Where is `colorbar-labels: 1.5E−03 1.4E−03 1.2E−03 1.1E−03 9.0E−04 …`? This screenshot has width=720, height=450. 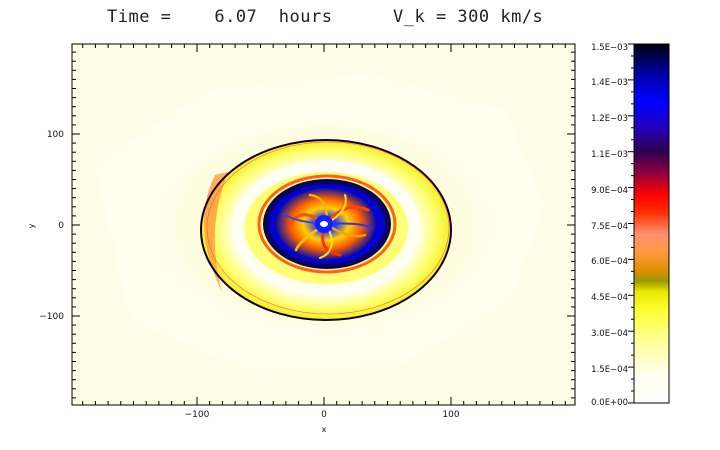
colorbar-labels: 1.5E−03 1.4E−03 1.2E−03 1.1E−03 9.0E−04 … is located at coordinates (609, 225).